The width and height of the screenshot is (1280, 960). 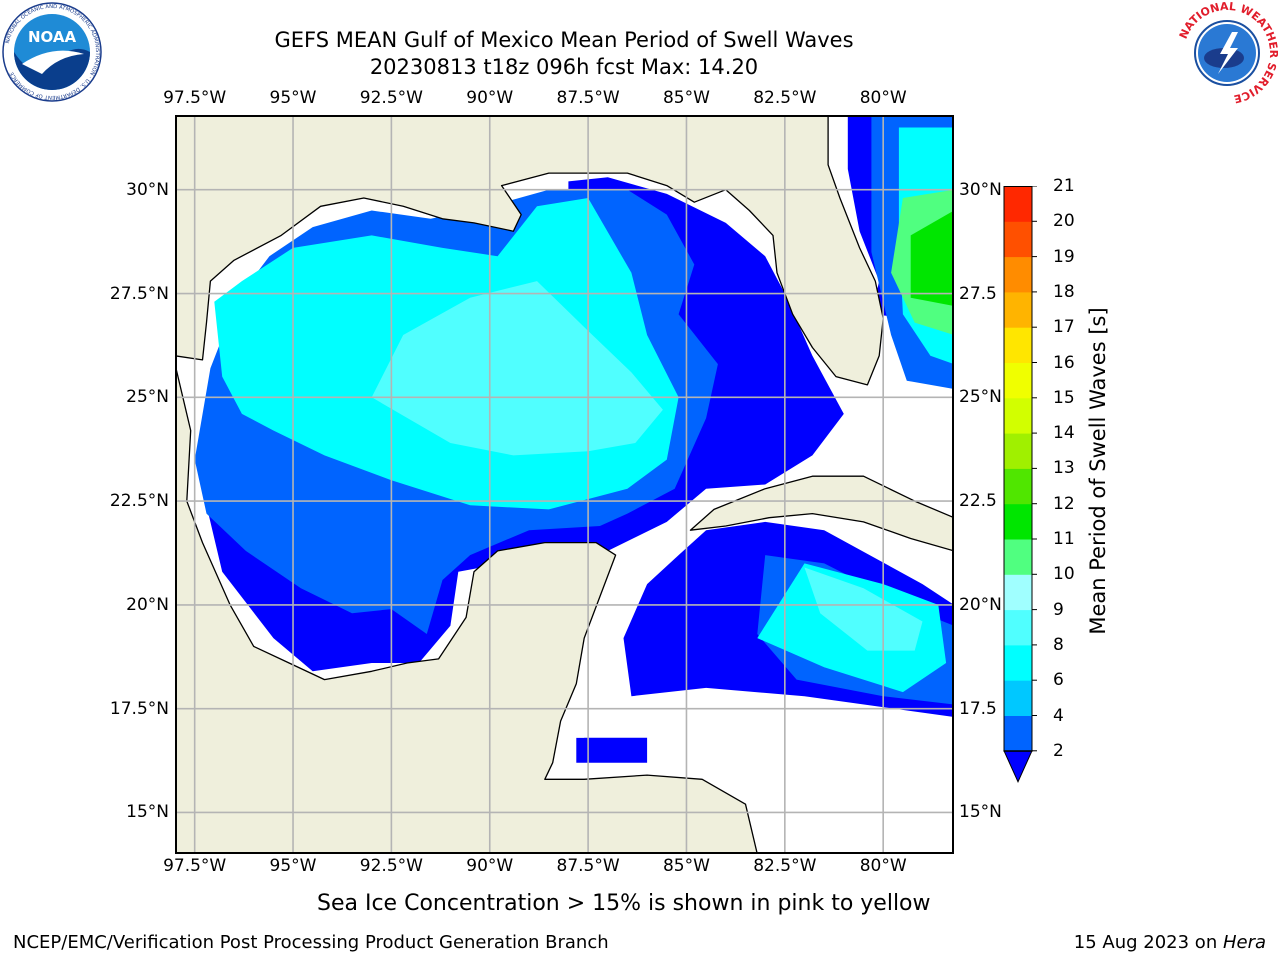 I want to click on colorbar-tick-15: 20, so click(x=1064, y=221).